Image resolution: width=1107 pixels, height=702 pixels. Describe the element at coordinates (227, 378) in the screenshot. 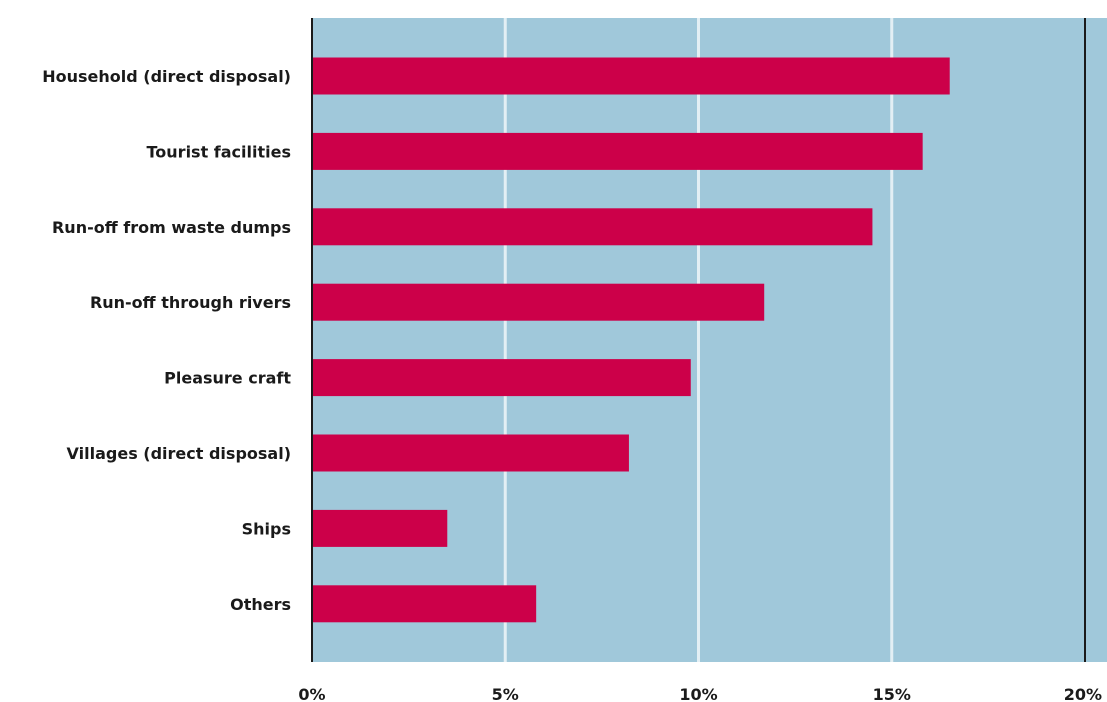

I see `category-label: Pleasure craft` at that location.